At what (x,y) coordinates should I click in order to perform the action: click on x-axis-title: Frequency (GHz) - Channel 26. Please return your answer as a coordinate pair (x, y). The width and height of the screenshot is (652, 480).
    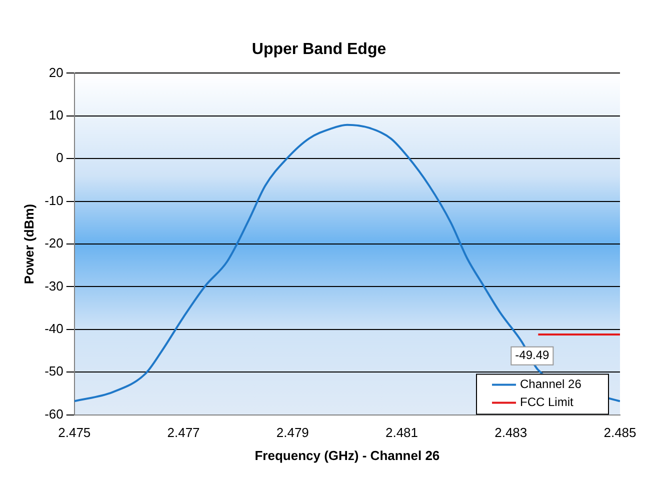
    Looking at the image, I should click on (347, 455).